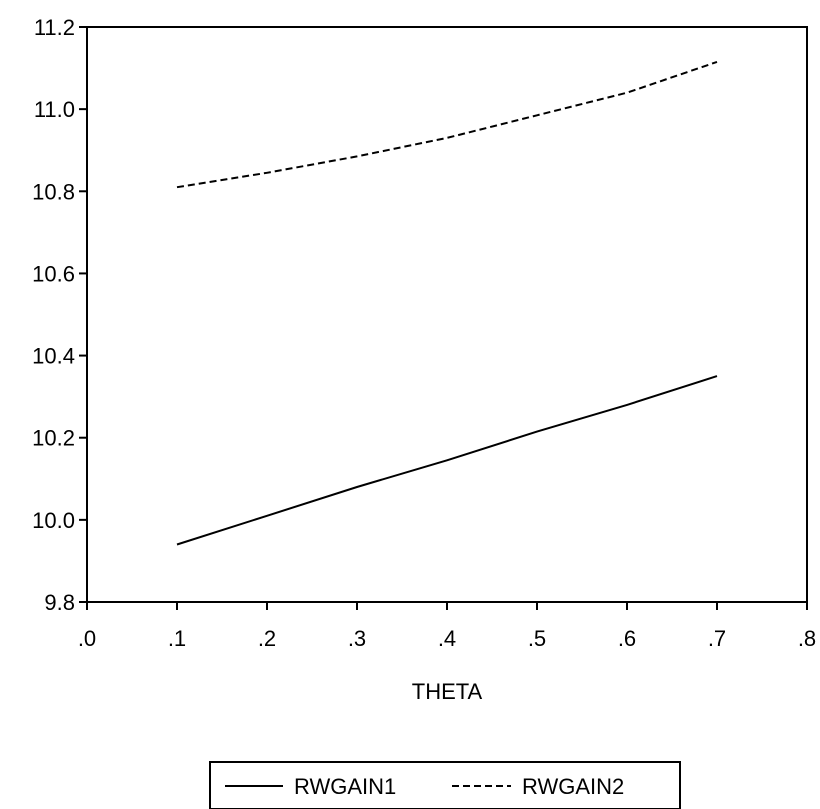 Image resolution: width=820 pixels, height=809 pixels. Describe the element at coordinates (447, 638) in the screenshot. I see `x-tick-label: .4` at that location.